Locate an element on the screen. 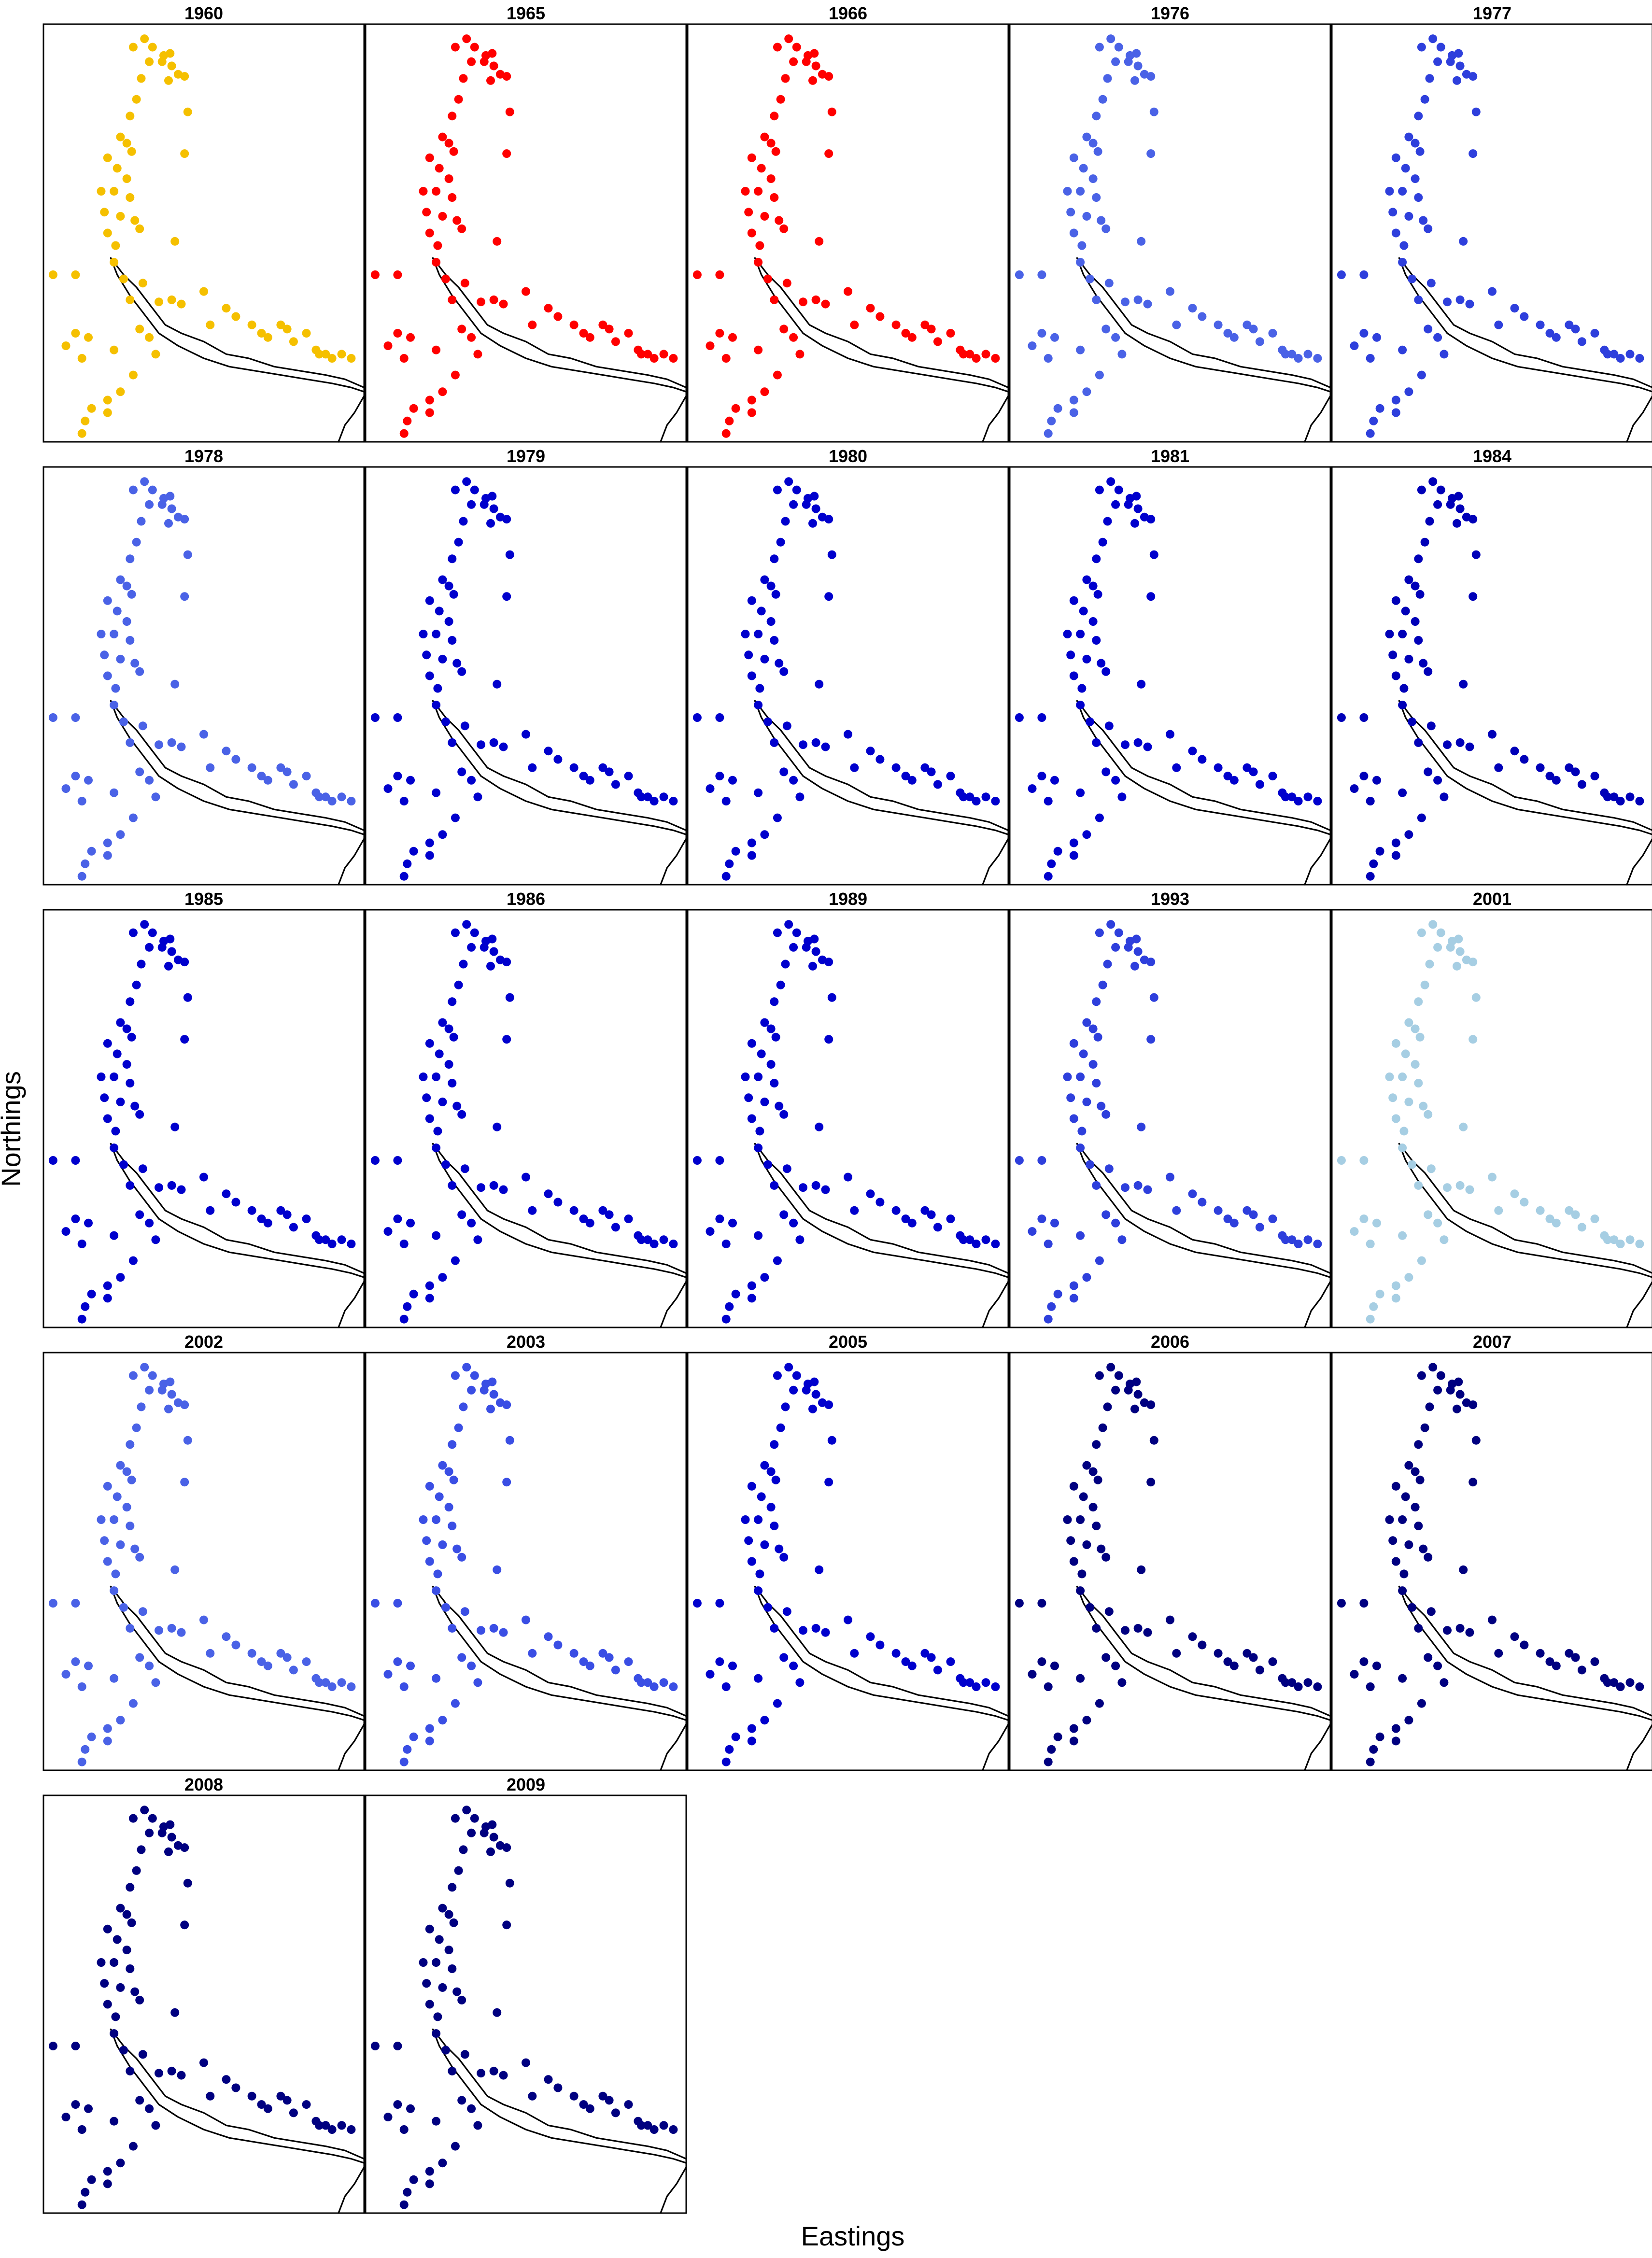  river-bank-line is located at coordinates (559, 1208).